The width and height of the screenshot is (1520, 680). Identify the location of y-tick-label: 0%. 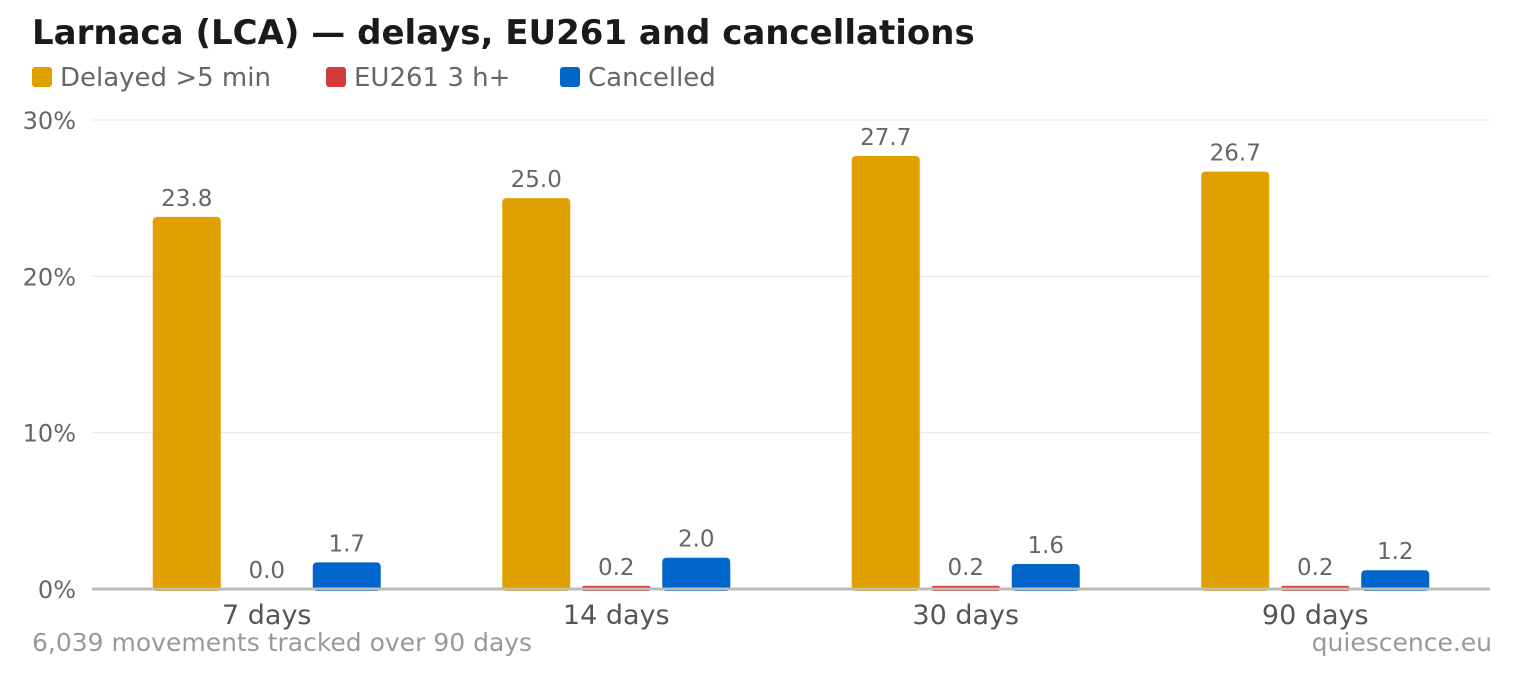
(57, 590).